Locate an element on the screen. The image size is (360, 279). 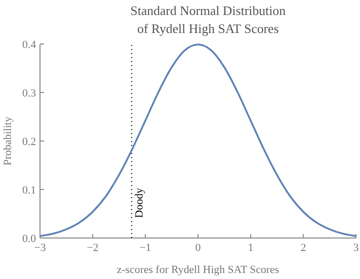
x-tick-label: −2 is located at coordinates (92, 248).